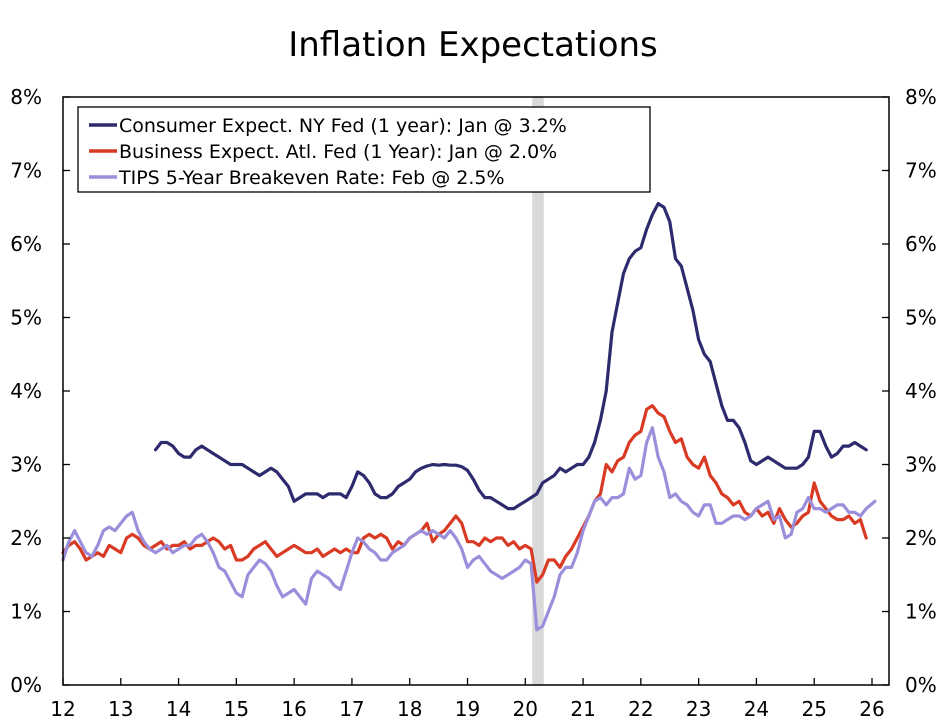 This screenshot has height=727, width=947. What do you see at coordinates (921, 538) in the screenshot?
I see `y-tick-label-right: 2%` at bounding box center [921, 538].